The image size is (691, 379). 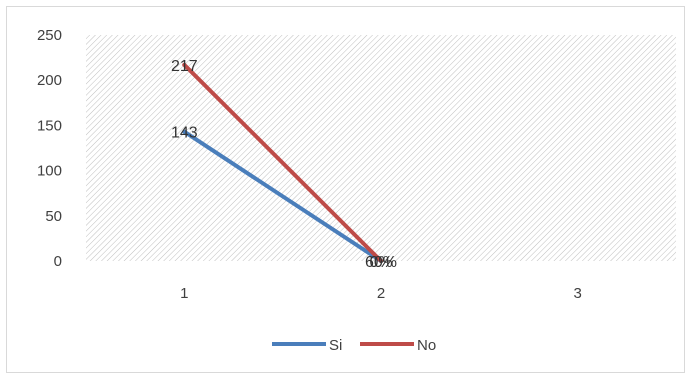 What do you see at coordinates (49, 171) in the screenshot?
I see `y-tick-label: 100` at bounding box center [49, 171].